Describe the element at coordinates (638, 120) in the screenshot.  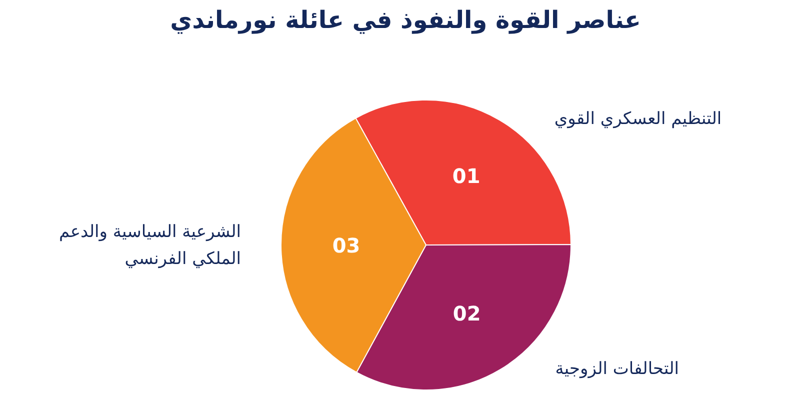
I see `slice-label: التنظيم العسكري القوي` at that location.